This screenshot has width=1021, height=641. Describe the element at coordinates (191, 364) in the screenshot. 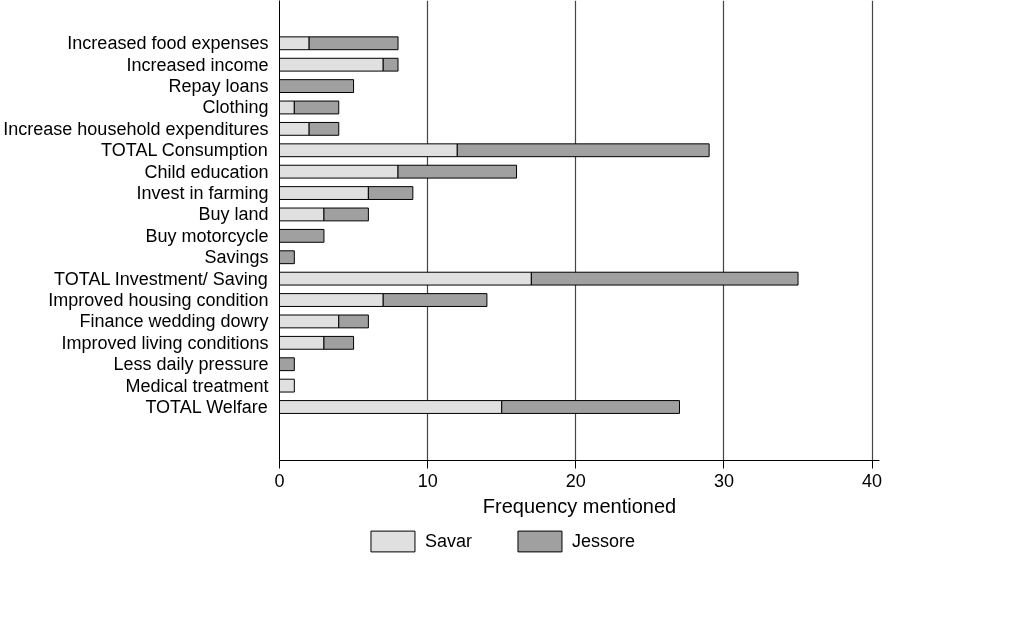

I see `y-tick-label: Less daily pressure` at that location.